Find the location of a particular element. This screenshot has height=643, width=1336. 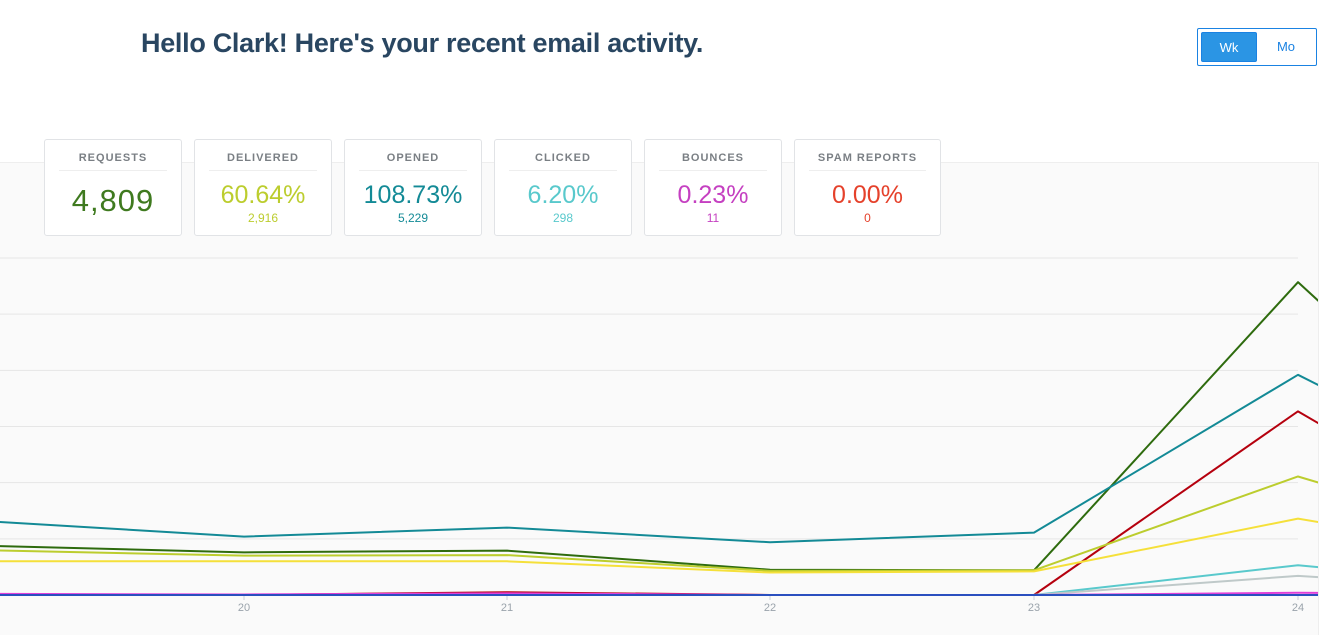

stat-value: 108.73% is located at coordinates (413, 195).